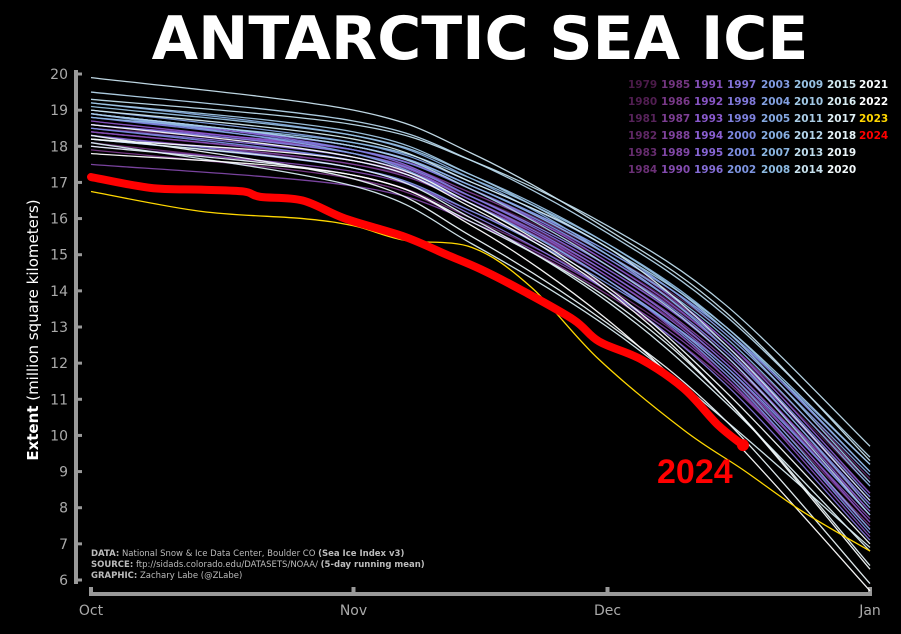  Describe the element at coordinates (708, 102) in the screenshot. I see `legend-item-1992: 1992` at that location.